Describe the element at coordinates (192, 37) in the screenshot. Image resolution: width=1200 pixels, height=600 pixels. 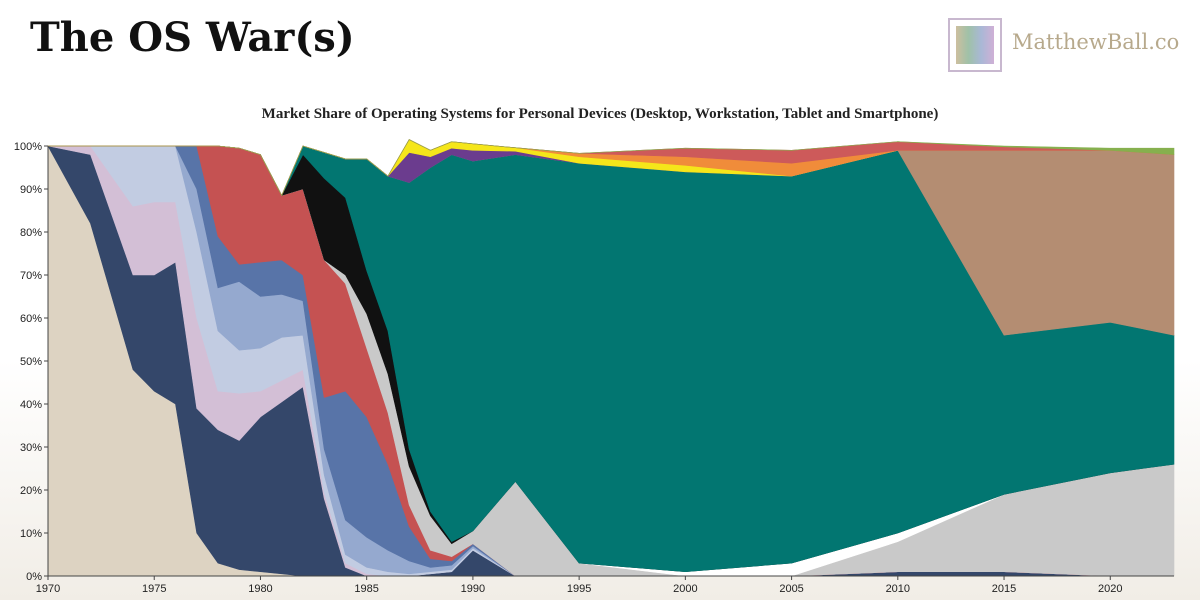
I see `page-title: The OS War(s)` at that location.